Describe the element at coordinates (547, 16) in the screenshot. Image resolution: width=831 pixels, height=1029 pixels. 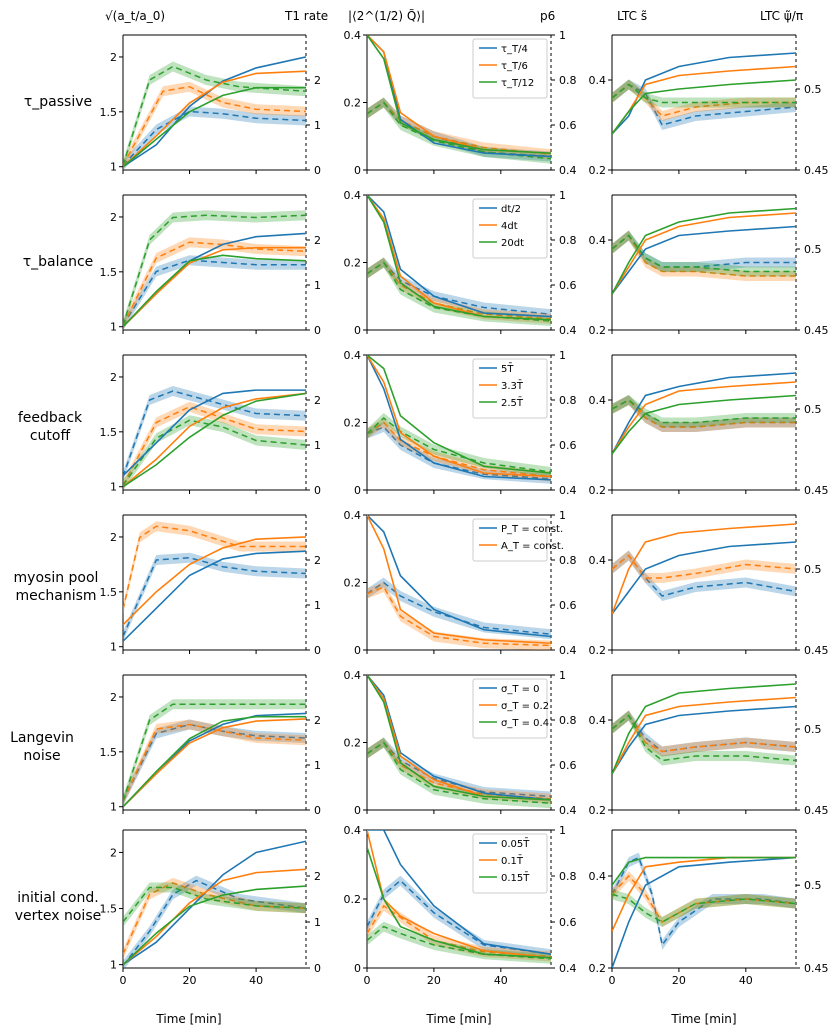
I see `col2-right-header: p6` at that location.